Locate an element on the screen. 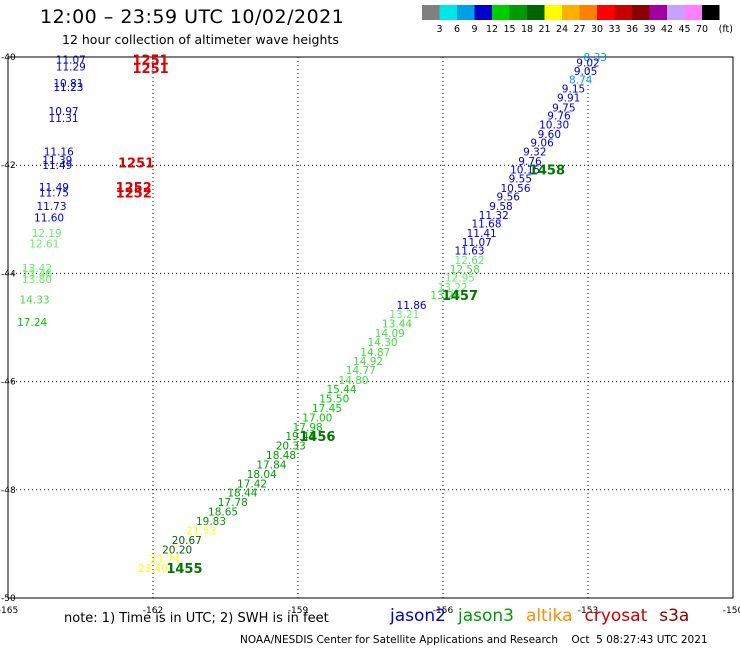 This screenshot has width=740, height=650. swh-label: 18.48 is located at coordinates (281, 456).